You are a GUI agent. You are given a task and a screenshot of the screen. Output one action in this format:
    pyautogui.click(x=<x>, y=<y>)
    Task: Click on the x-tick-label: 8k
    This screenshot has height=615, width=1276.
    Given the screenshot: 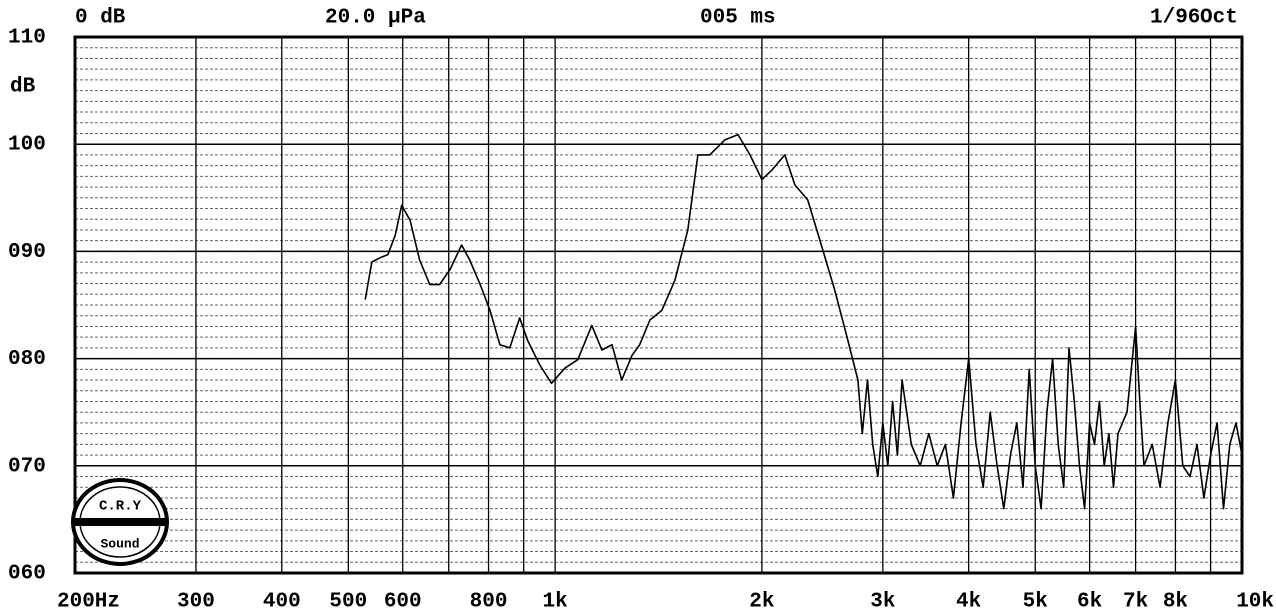 What is the action you would take?
    pyautogui.click(x=1175, y=602)
    